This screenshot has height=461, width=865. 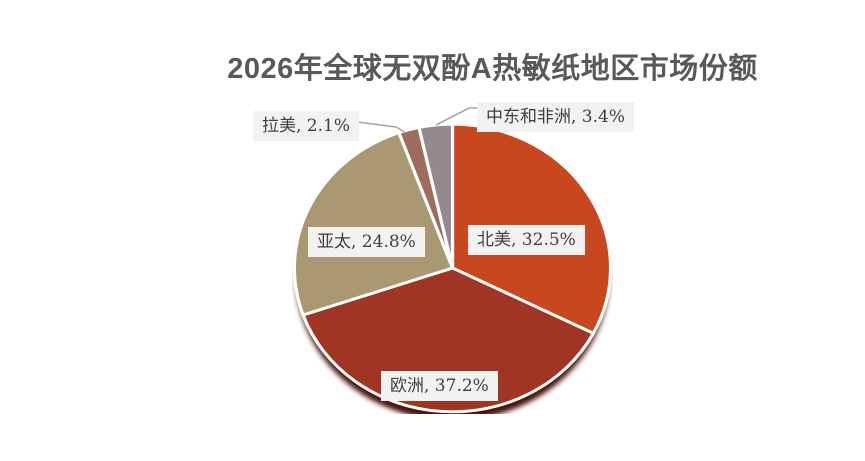 What do you see at coordinates (439, 386) in the screenshot?
I see `data-label-eu: 欧洲, 37.2%` at bounding box center [439, 386].